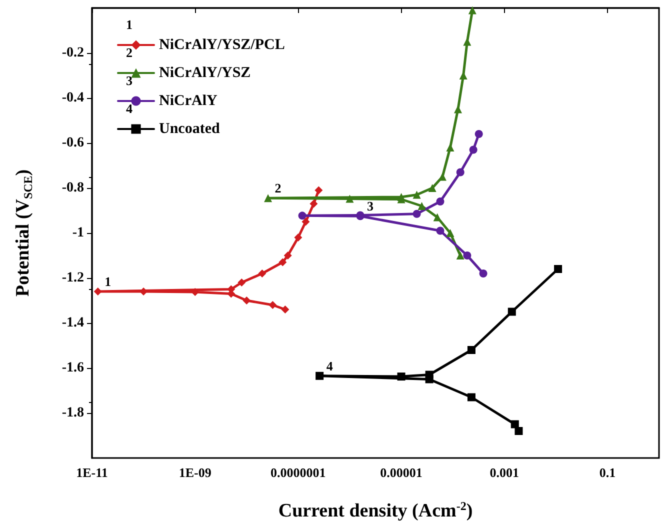 The width and height of the screenshot is (667, 530). I want to click on y-tick-label: -1.8, so click(73, 413).